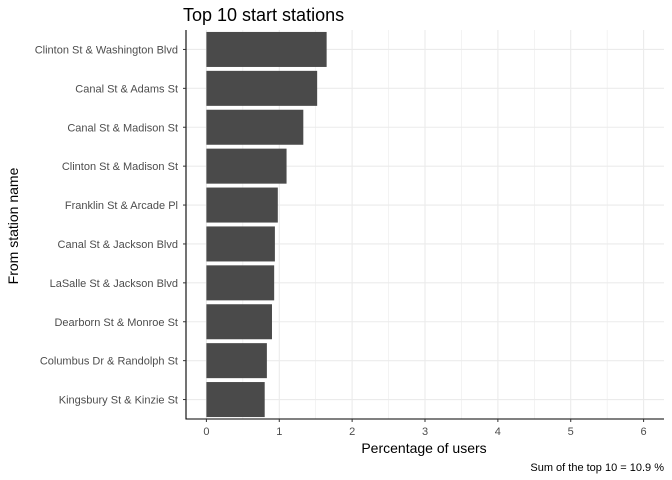 This screenshot has height=480, width=672. I want to click on x-tick-label: 5, so click(571, 432).